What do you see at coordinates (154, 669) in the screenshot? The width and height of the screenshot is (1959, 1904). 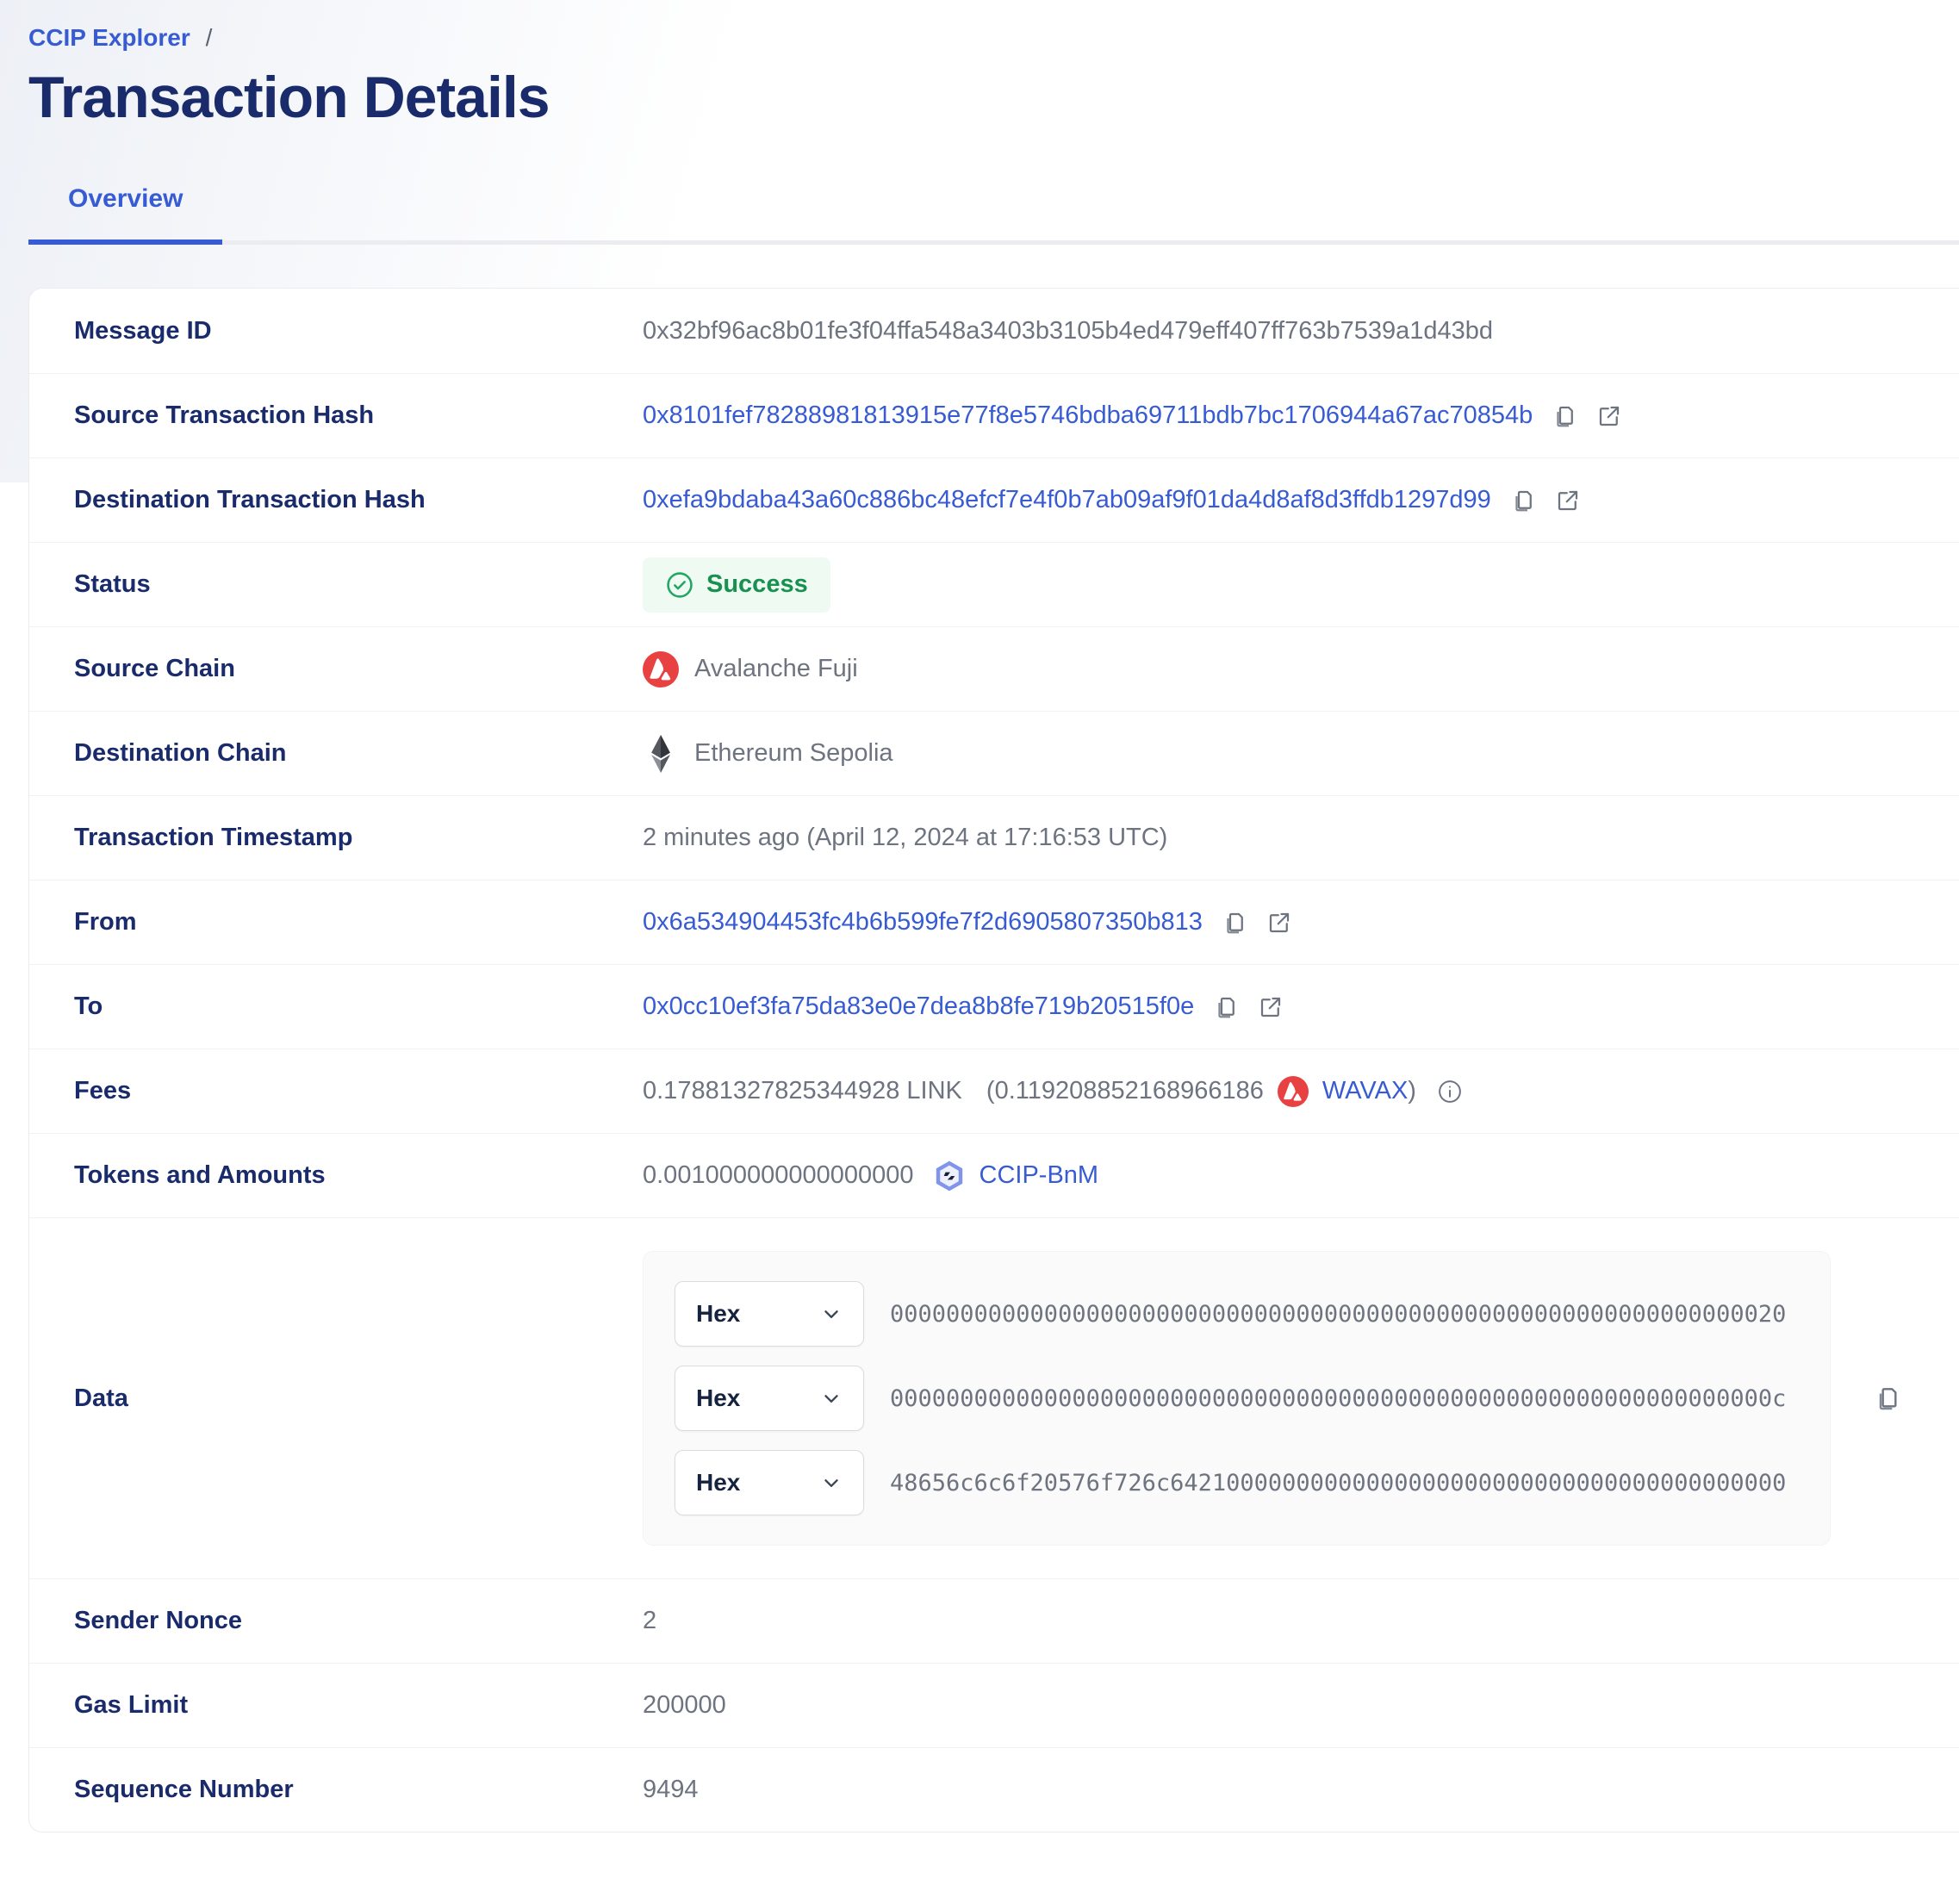 I see `source-chain-label: Source Chain` at bounding box center [154, 669].